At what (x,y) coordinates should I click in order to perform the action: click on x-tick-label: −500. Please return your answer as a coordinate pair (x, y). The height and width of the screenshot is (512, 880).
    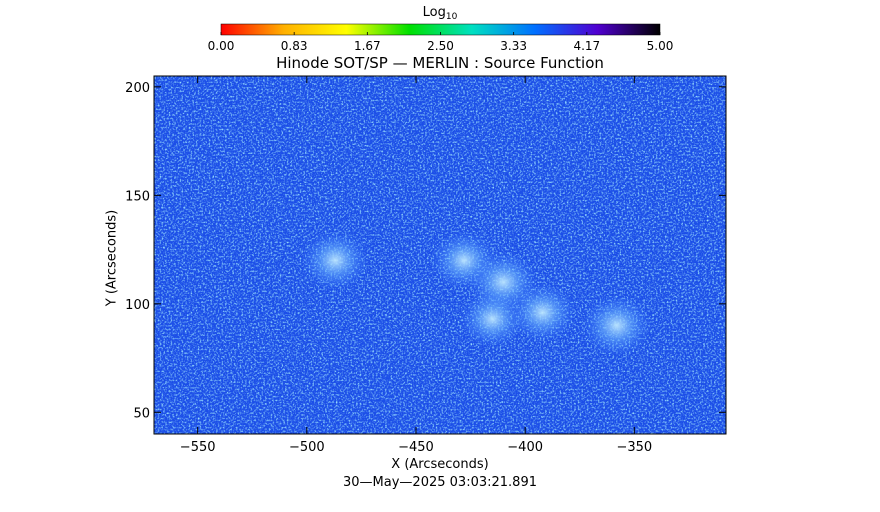
    Looking at the image, I should click on (307, 447).